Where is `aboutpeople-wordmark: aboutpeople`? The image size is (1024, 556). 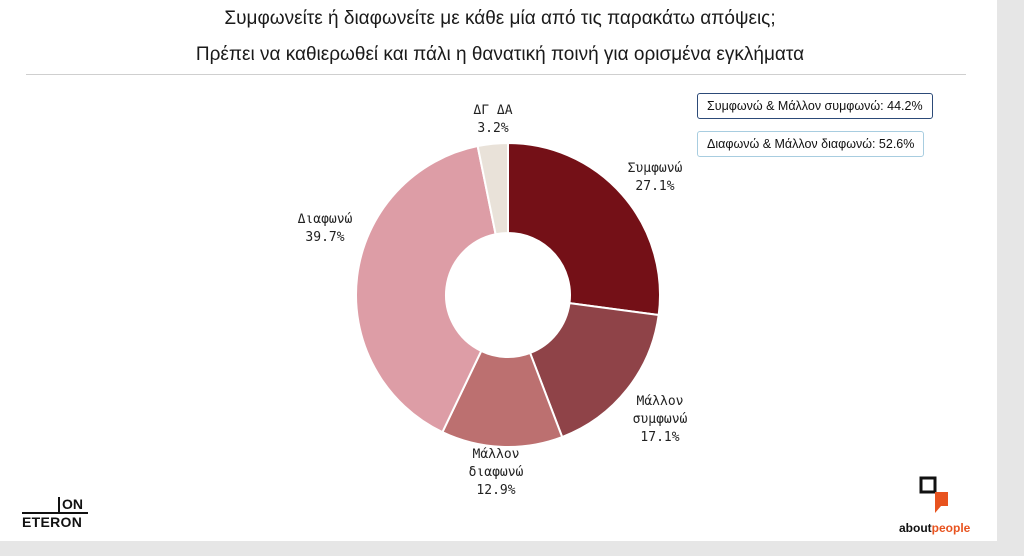 aboutpeople-wordmark: aboutpeople is located at coordinates (935, 528).